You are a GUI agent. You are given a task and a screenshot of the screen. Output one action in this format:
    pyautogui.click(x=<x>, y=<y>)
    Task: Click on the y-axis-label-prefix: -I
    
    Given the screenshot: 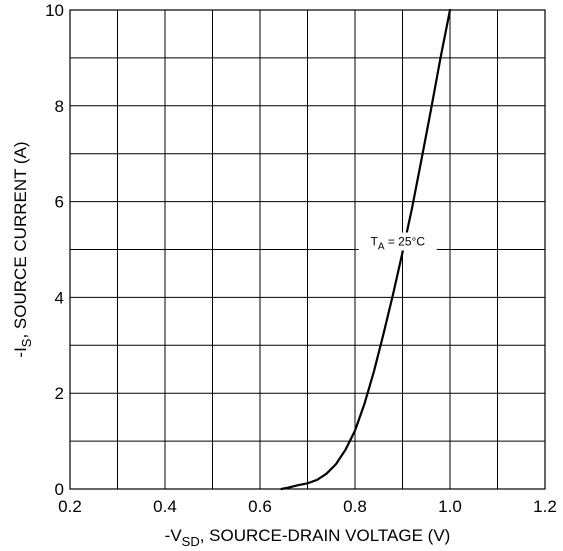 What is the action you would take?
    pyautogui.click(x=20, y=352)
    